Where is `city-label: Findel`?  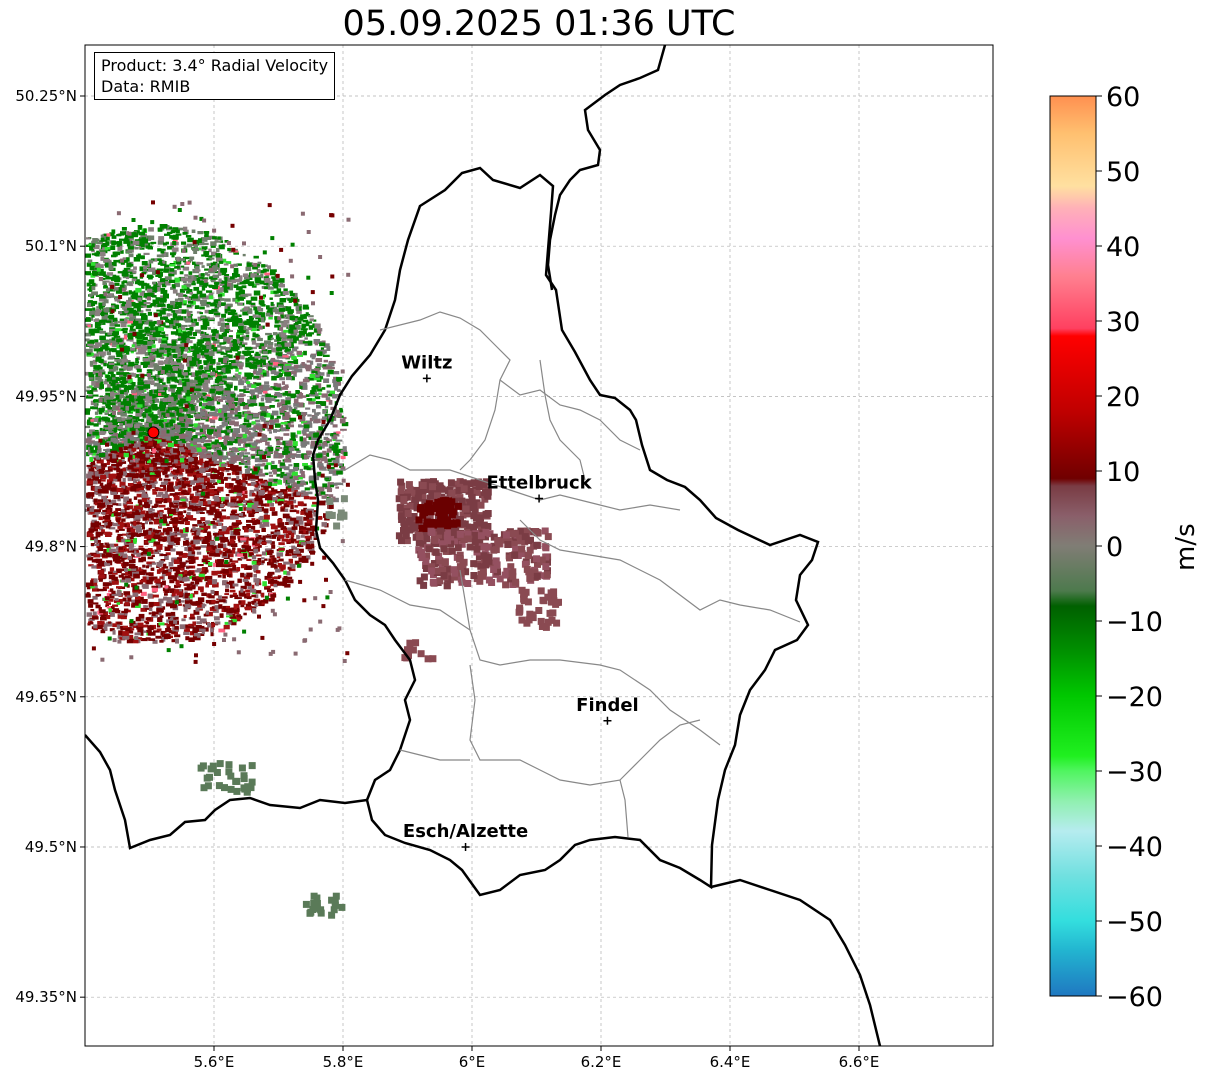 city-label: Findel is located at coordinates (607, 705).